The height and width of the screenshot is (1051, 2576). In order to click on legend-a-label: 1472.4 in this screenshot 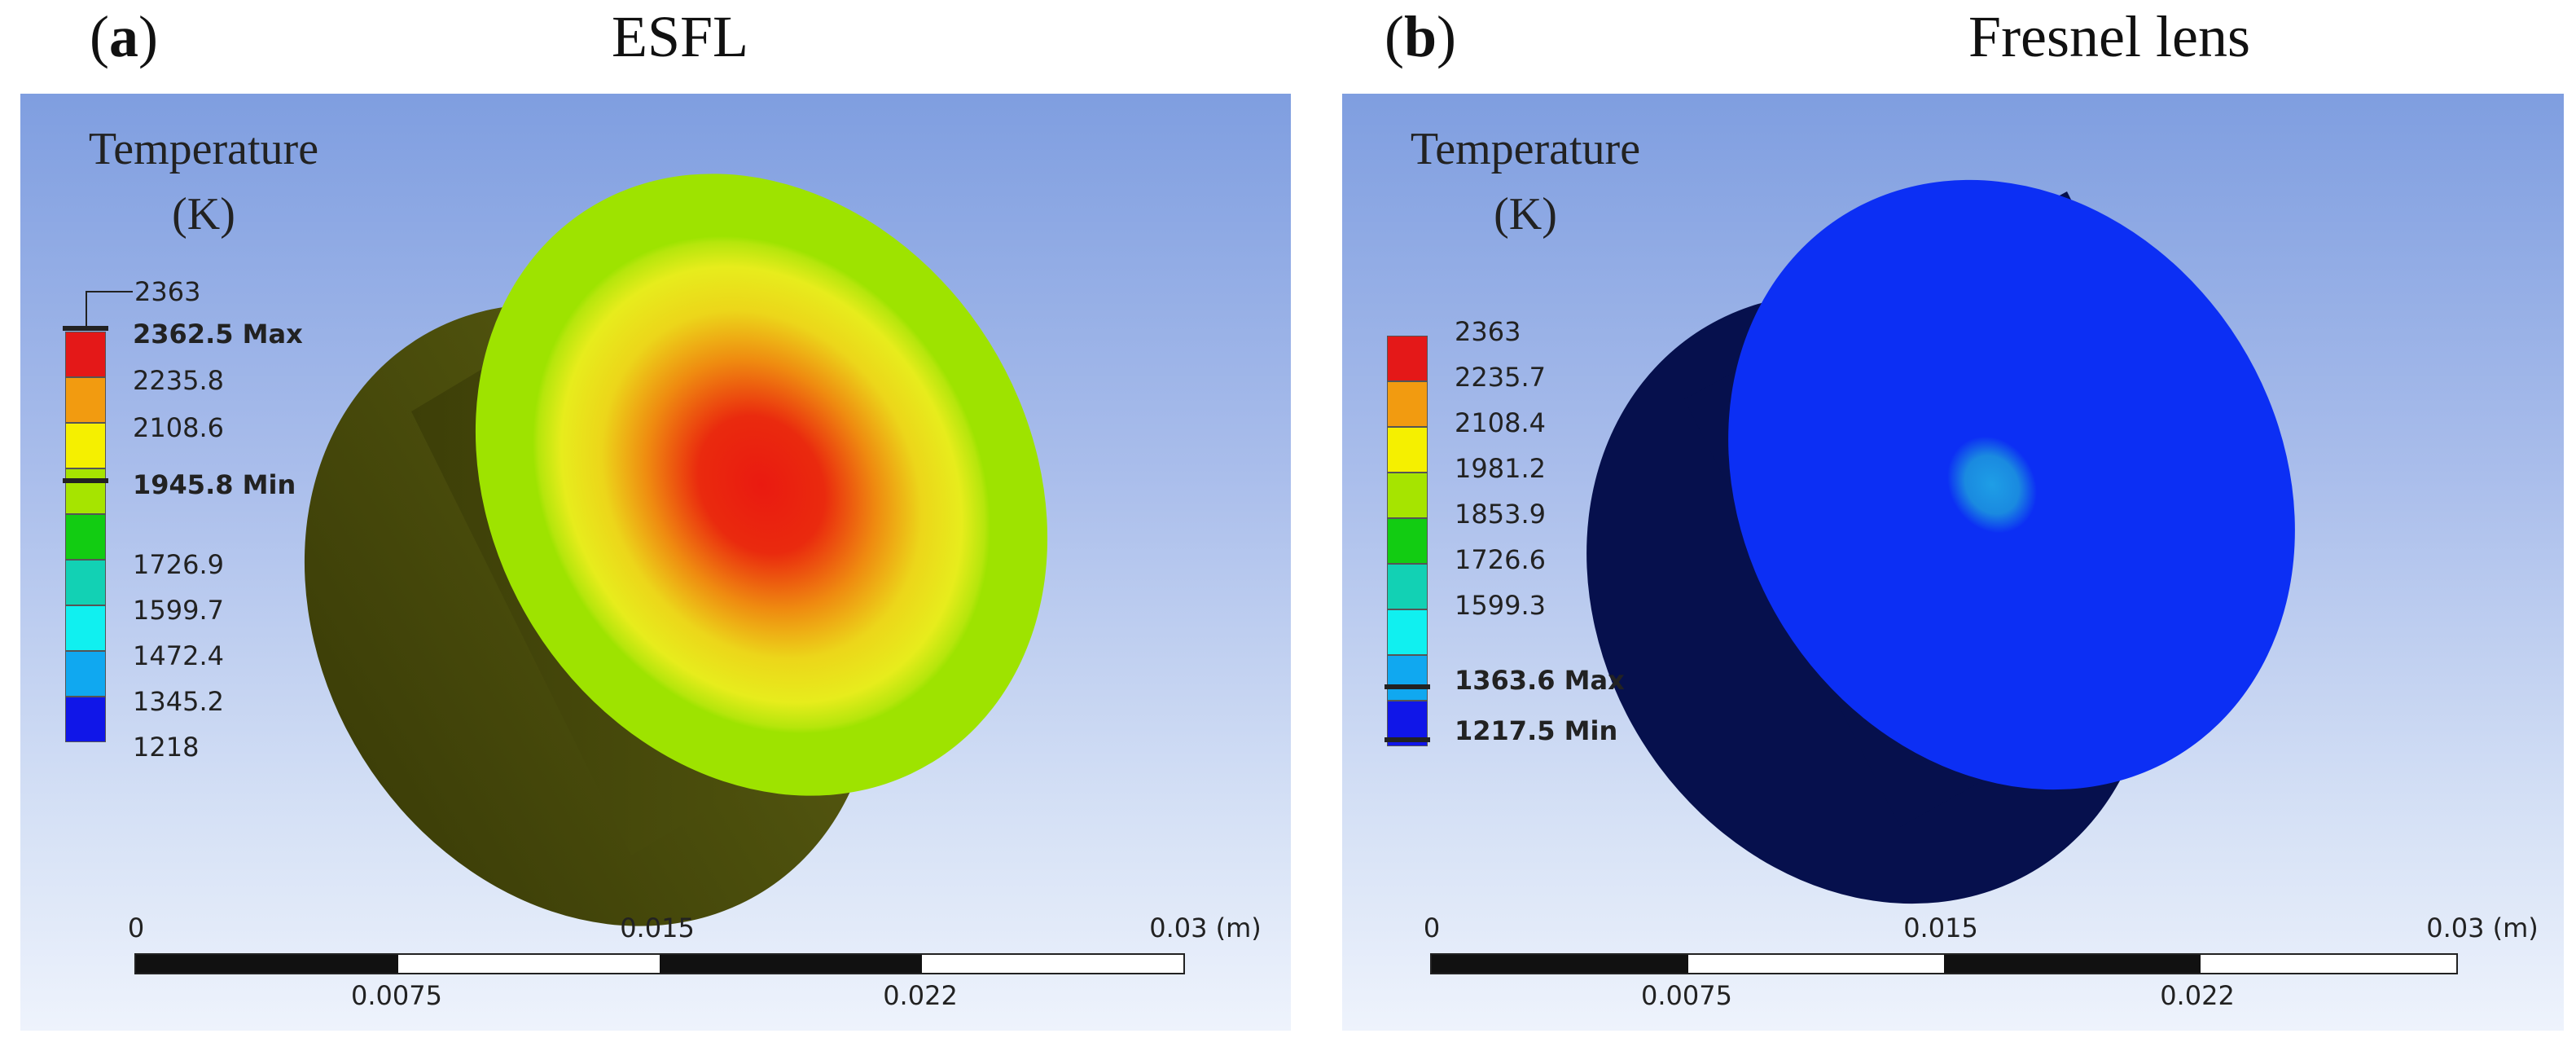, I will do `click(178, 655)`.